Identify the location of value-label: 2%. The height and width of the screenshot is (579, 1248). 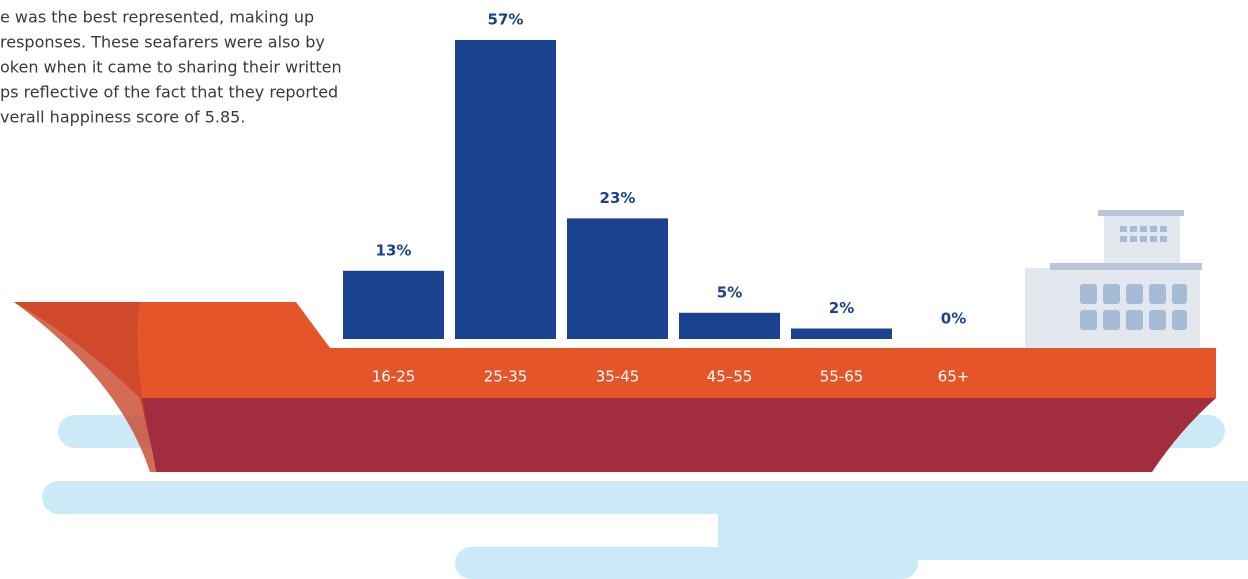
(841, 308).